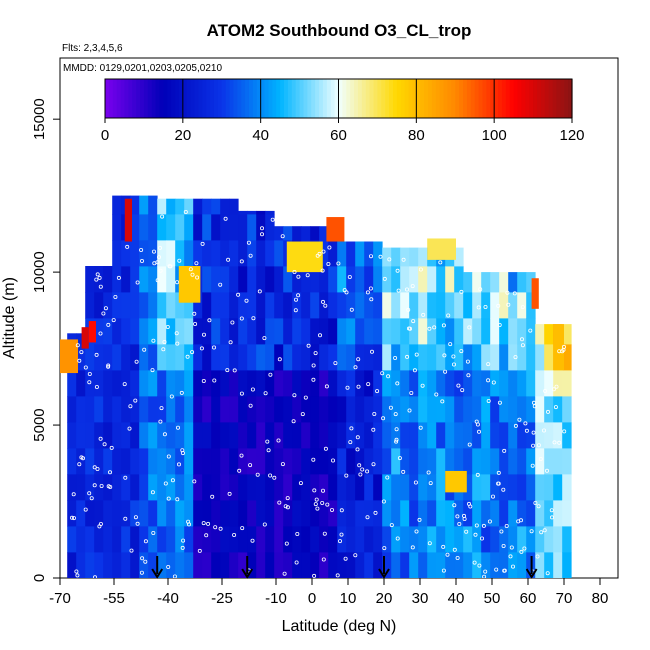 This screenshot has width=650, height=650. What do you see at coordinates (420, 598) in the screenshot?
I see `x-tick-label: 30` at bounding box center [420, 598].